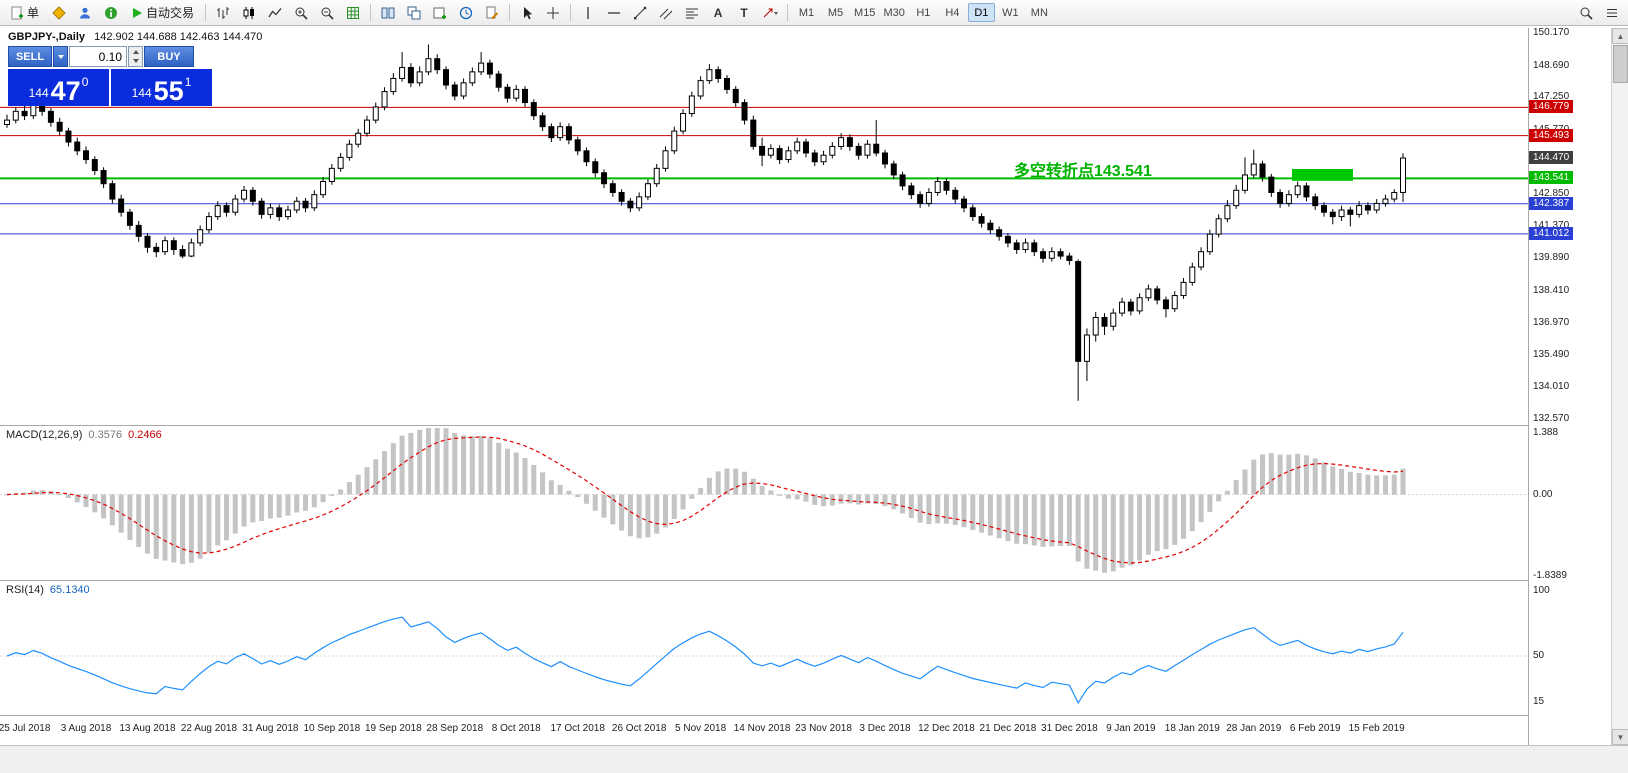 Image resolution: width=1628 pixels, height=773 pixels. Describe the element at coordinates (169, 56) in the screenshot. I see `buy-button: BUY` at that location.